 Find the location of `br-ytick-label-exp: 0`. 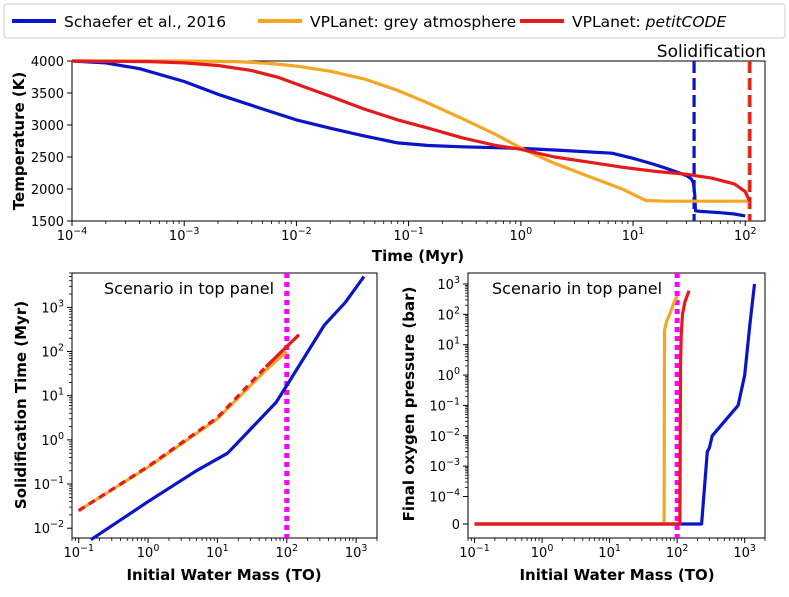

br-ytick-label-exp: 0 is located at coordinates (457, 371).